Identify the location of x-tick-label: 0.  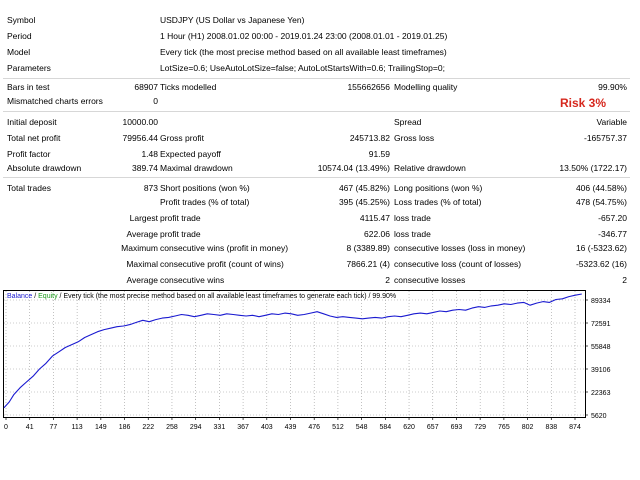
(6, 427).